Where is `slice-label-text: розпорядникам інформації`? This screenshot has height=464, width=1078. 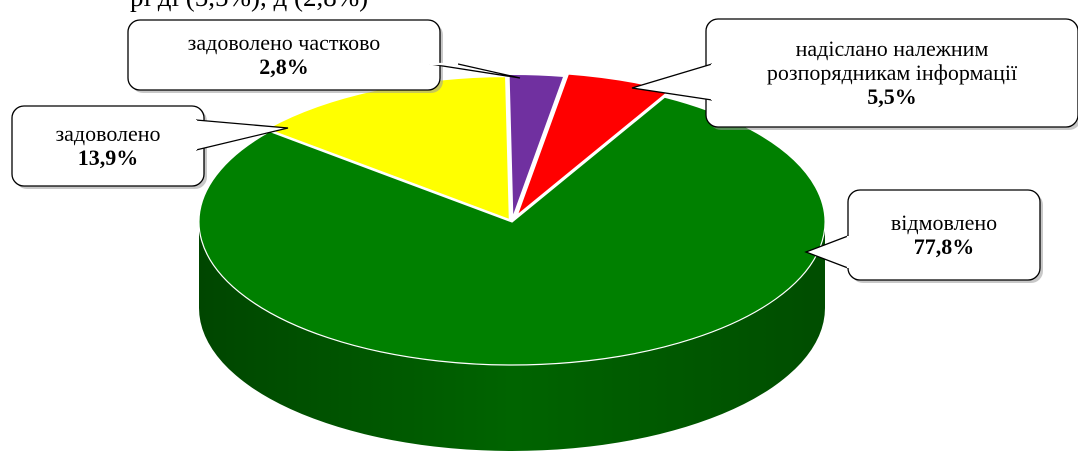
slice-label-text: розпорядникам інформації is located at coordinates (892, 72).